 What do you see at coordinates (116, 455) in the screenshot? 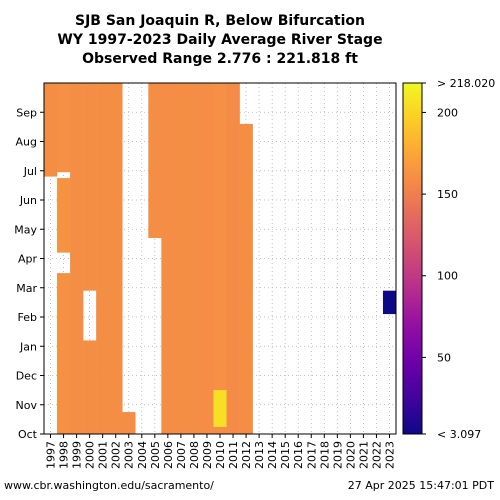
I see `x-tick-label: 2002` at bounding box center [116, 455].